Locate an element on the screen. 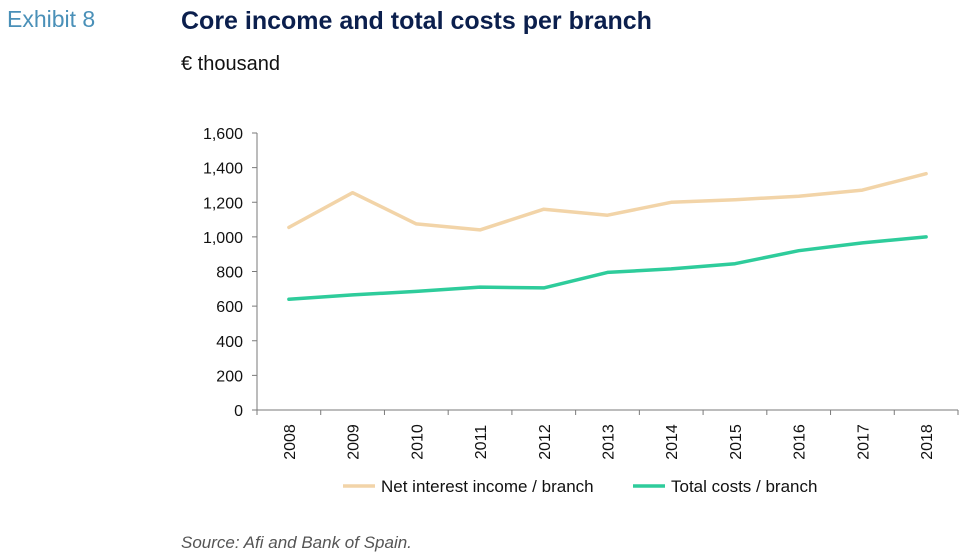  chart-title: Core income and total costs per branch is located at coordinates (416, 21).